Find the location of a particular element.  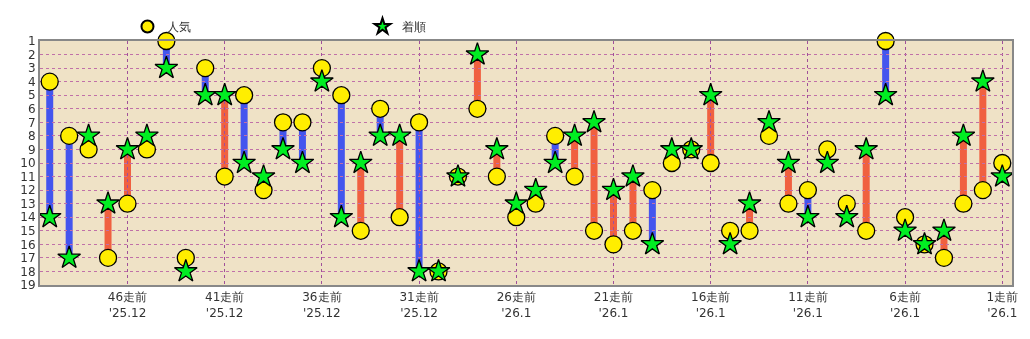

legend-label: 人気 is located at coordinates (179, 27).